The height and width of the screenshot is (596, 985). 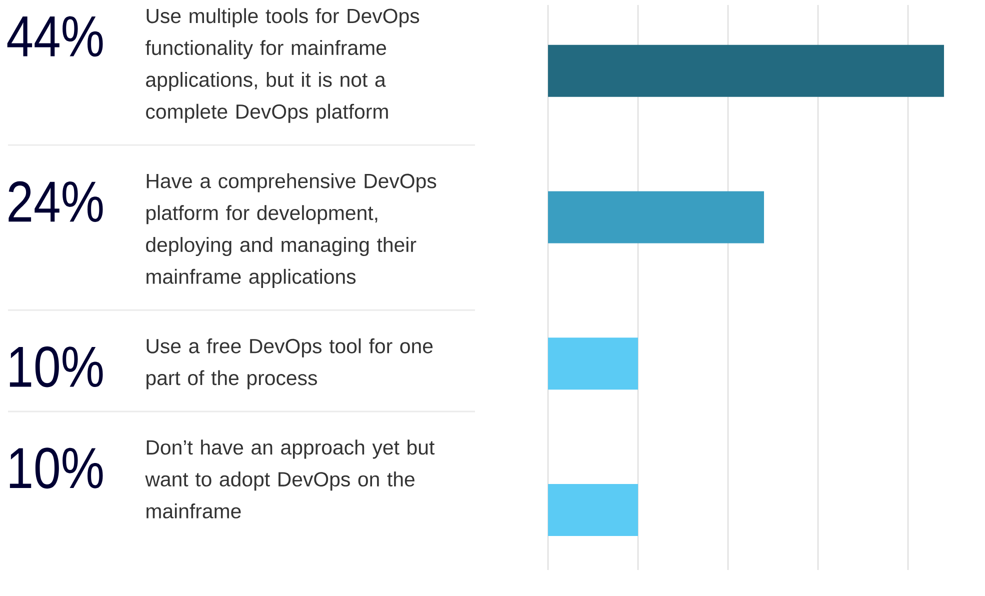 I want to click on y-tick-label: Don’t have an approach yet but want to adopt DevOps on the mainframe, so click(x=290, y=479).